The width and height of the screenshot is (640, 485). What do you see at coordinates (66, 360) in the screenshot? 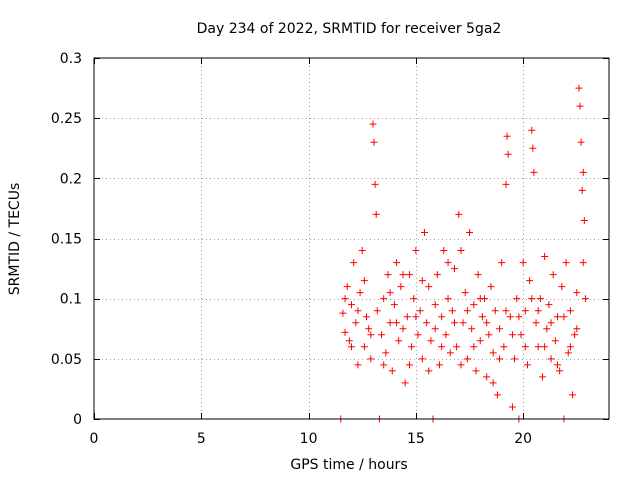
I see `y-tick-label: 0.05` at bounding box center [66, 360].